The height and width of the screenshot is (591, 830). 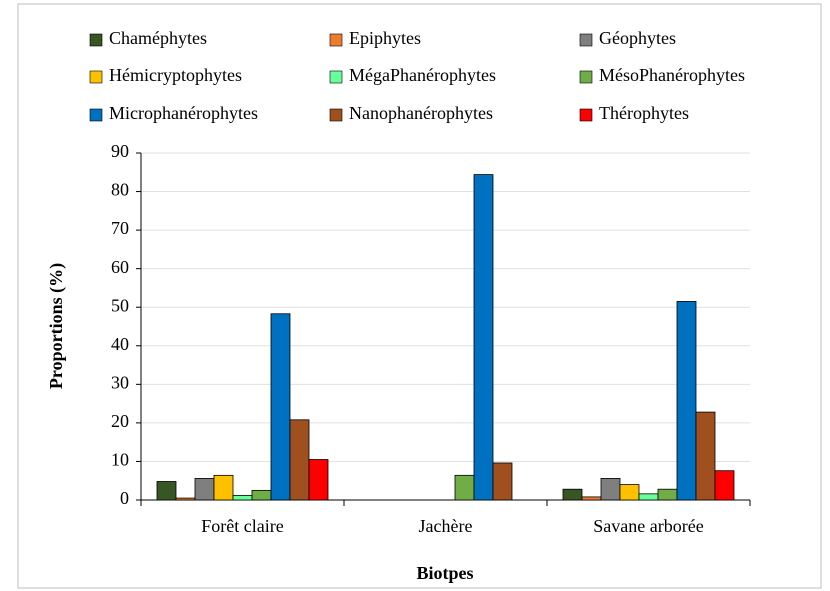 What do you see at coordinates (444, 573) in the screenshot?
I see `x-axis-title: Biotpes` at bounding box center [444, 573].